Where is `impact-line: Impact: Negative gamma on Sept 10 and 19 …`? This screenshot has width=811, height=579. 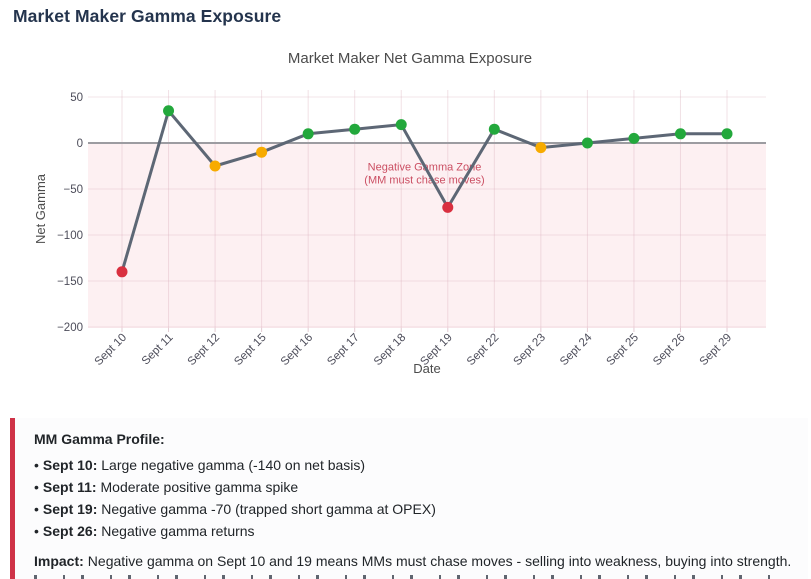
impact-line: Impact: Negative gamma on Sept 10 and 19 … is located at coordinates (415, 561).